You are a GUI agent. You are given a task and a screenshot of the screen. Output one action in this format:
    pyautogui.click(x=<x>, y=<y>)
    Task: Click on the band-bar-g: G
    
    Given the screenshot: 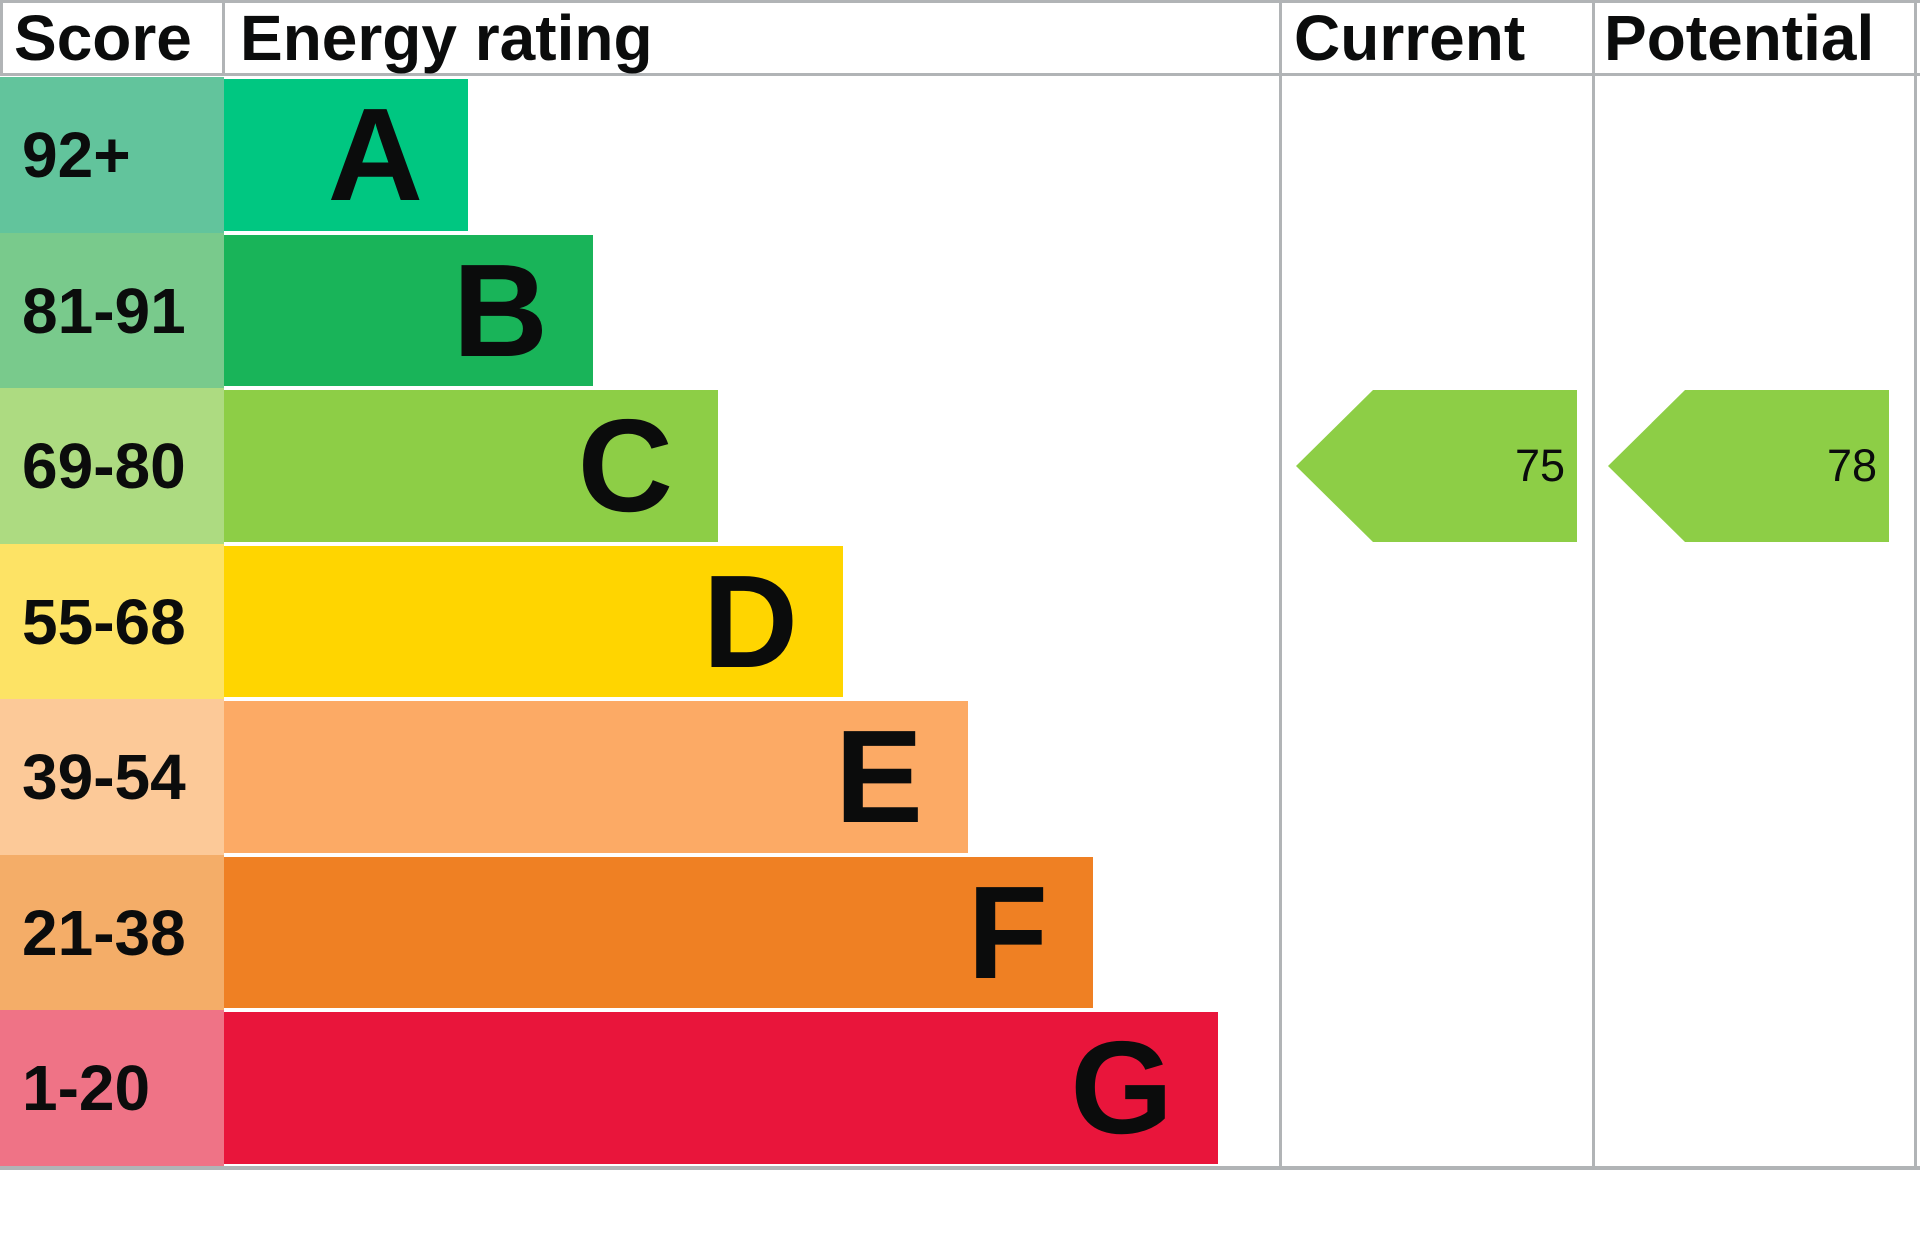 What is the action you would take?
    pyautogui.click(x=721, y=1088)
    